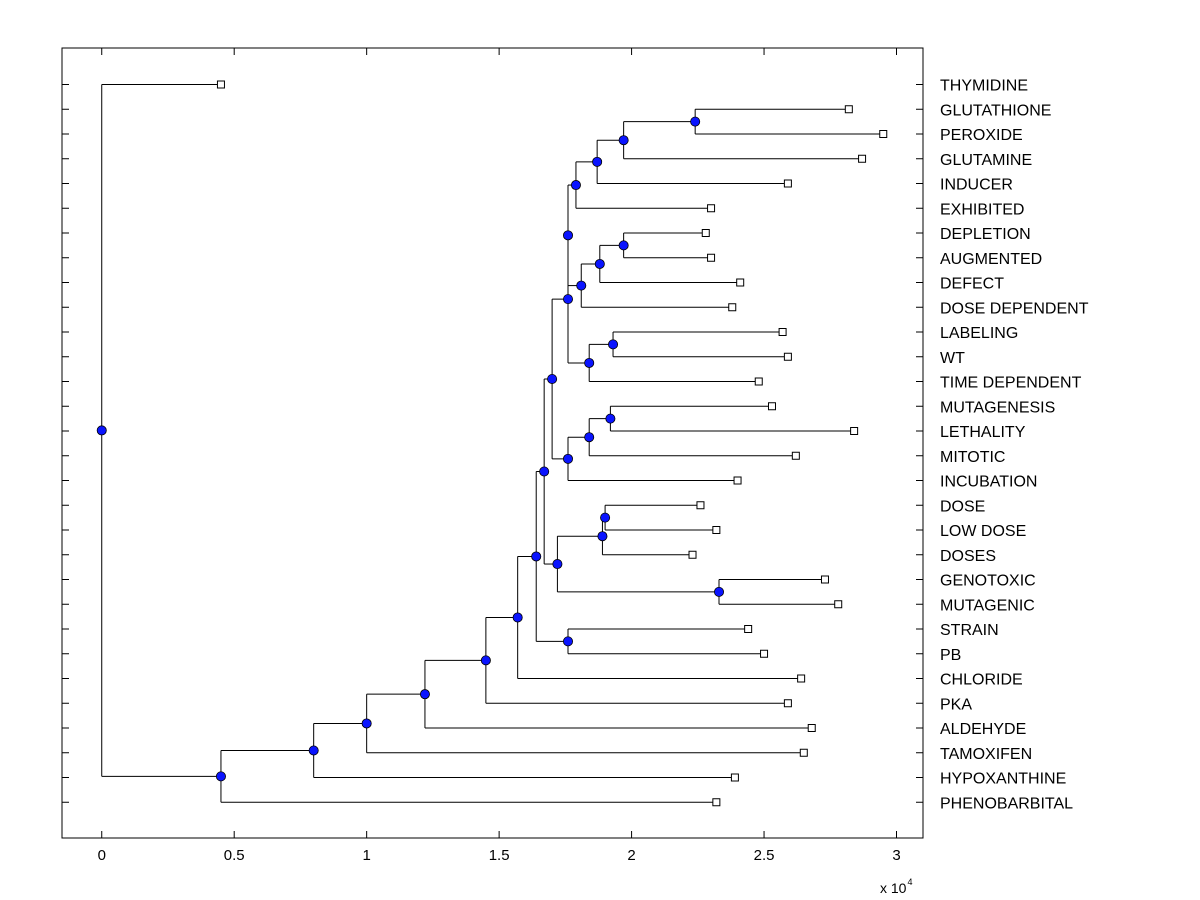 The height and width of the screenshot is (900, 1200). Describe the element at coordinates (952, 358) in the screenshot. I see `leaf-label: WT` at that location.